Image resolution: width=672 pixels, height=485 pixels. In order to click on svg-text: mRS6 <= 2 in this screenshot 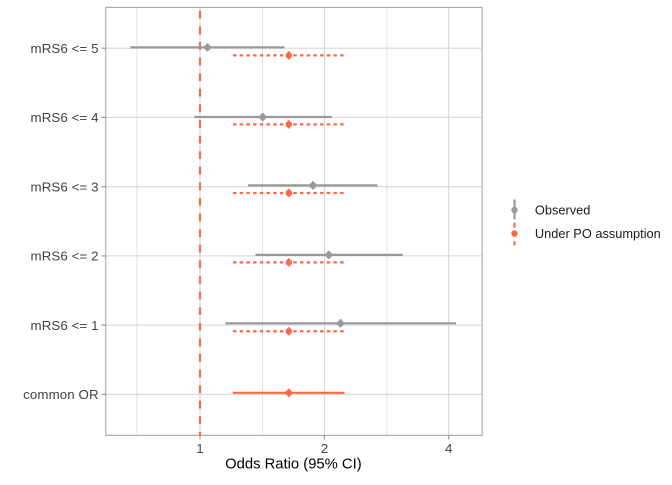, I will do `click(65, 256)`.